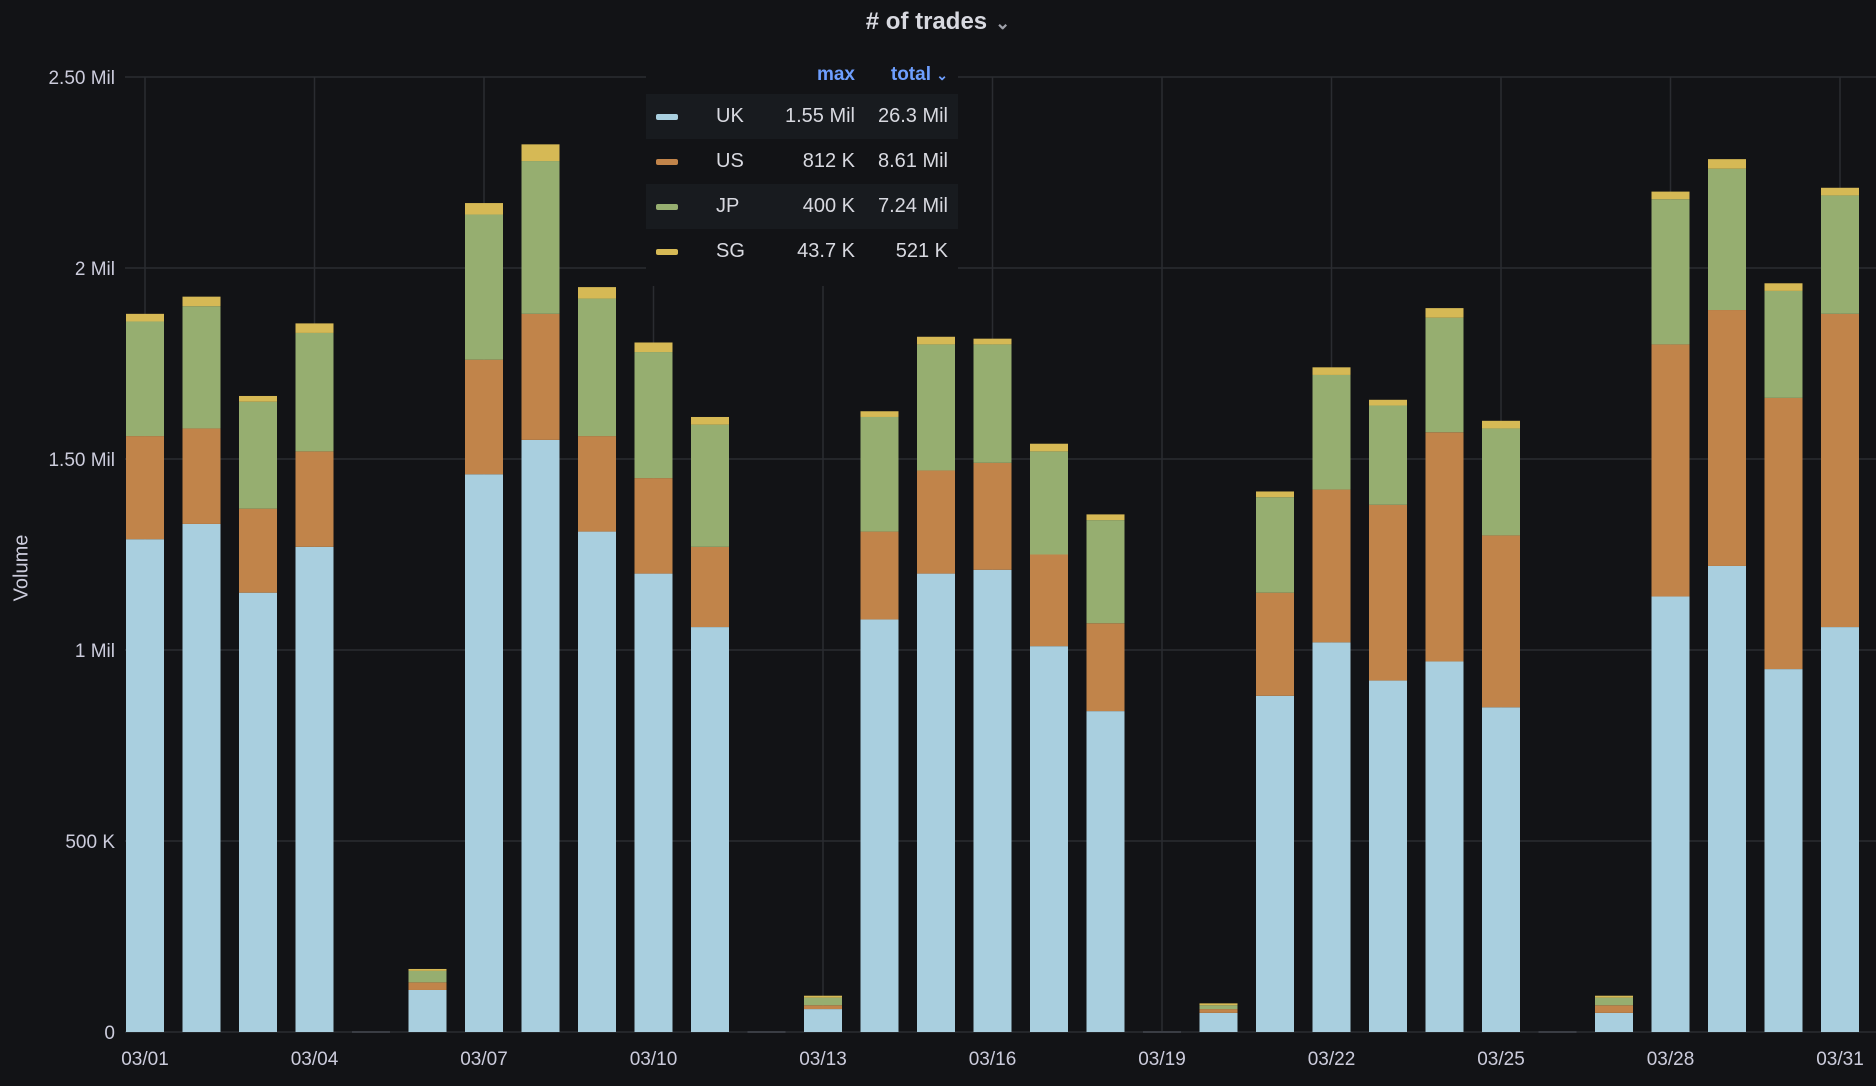 Image resolution: width=1876 pixels, height=1086 pixels. I want to click on legend-item-us: US 812 K 8.61 Mil, so click(802, 161).